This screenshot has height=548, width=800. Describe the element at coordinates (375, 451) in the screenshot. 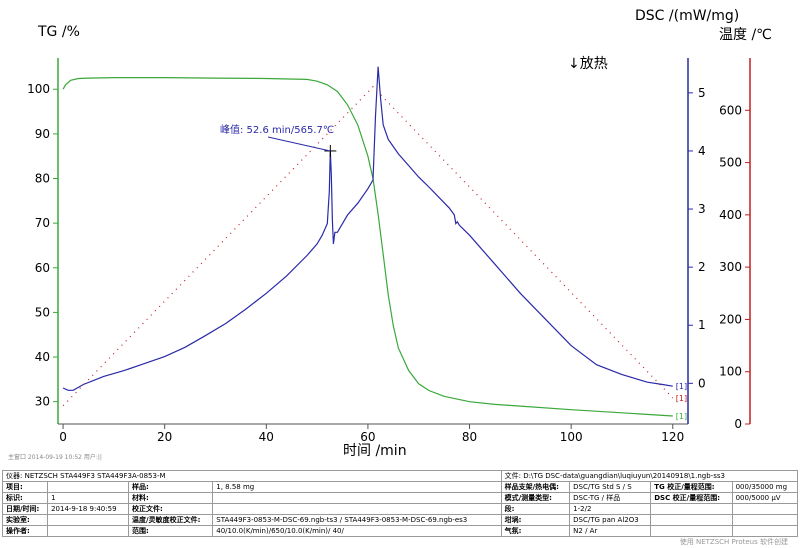

I see `x-axis-title: 时间 /min` at that location.